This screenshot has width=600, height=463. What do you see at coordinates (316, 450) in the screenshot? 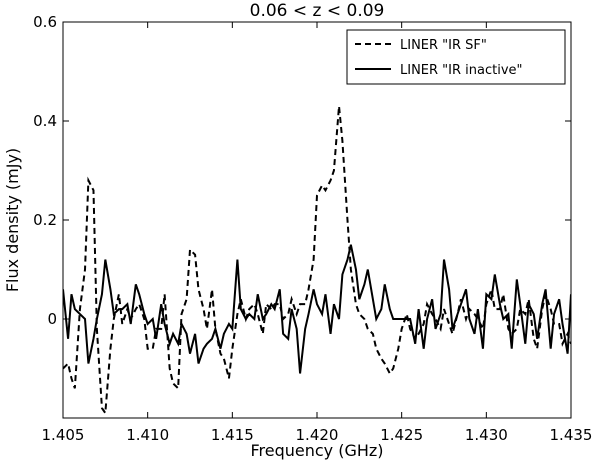
I see `x-axis-label: Frequency (GHz)` at bounding box center [316, 450].